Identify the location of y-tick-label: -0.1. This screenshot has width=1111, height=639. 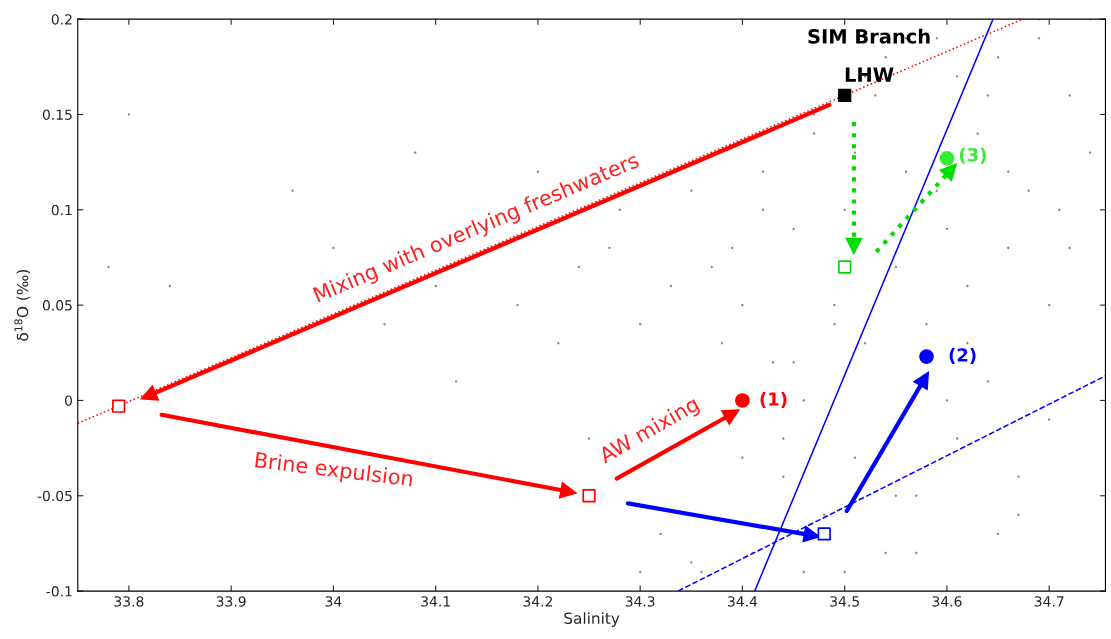
(59, 591).